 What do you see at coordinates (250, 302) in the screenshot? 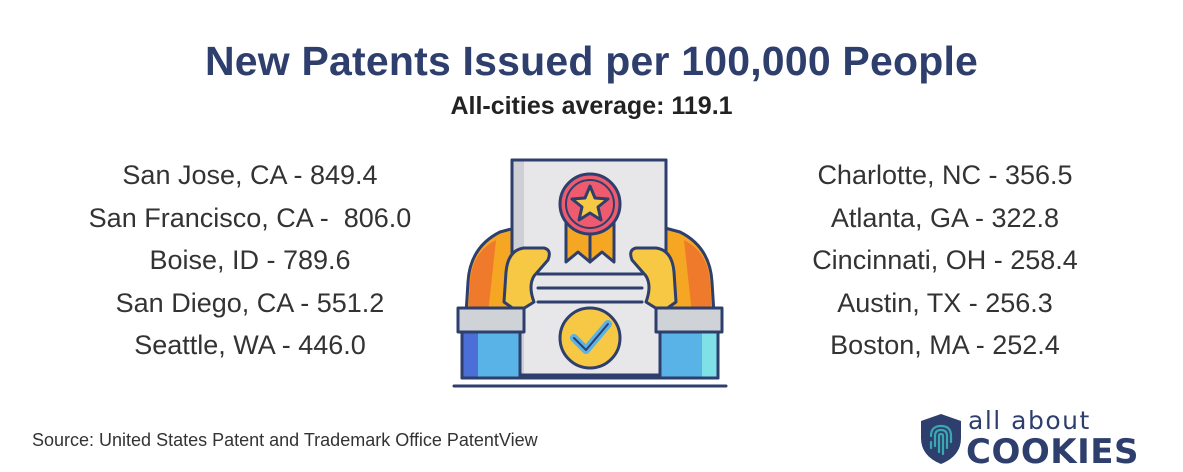
I see `city-entry: San Diego, CA - 551.2` at bounding box center [250, 302].